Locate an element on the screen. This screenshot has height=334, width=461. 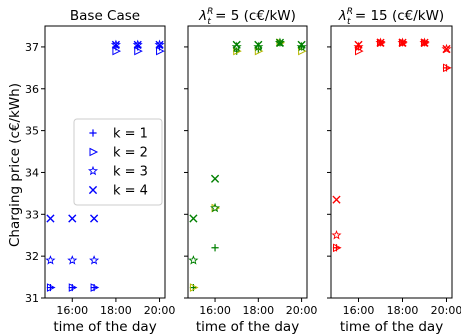
y-axis-label: Charging price (c€/kWh) is located at coordinates (15, 165).